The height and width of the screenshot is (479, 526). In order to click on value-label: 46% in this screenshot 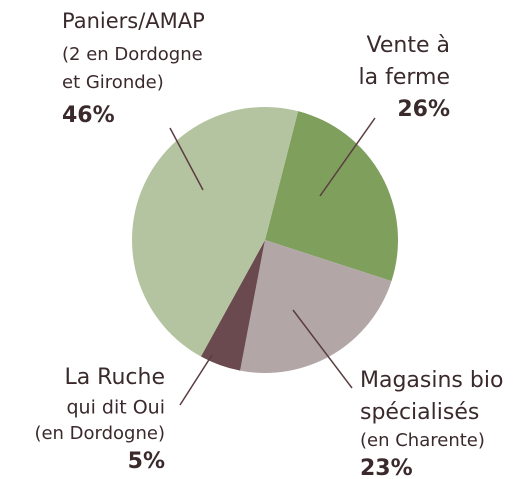, I will do `click(88, 115)`.